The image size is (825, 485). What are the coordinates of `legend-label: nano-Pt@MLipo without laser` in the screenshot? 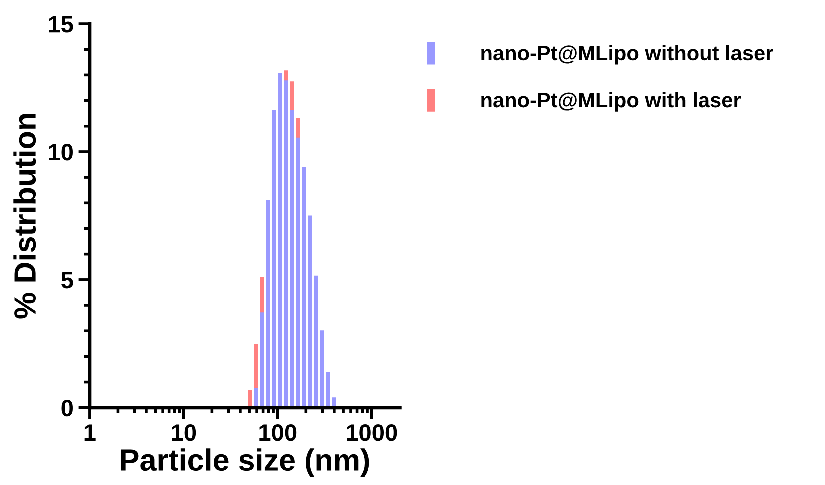 It's located at (628, 55).